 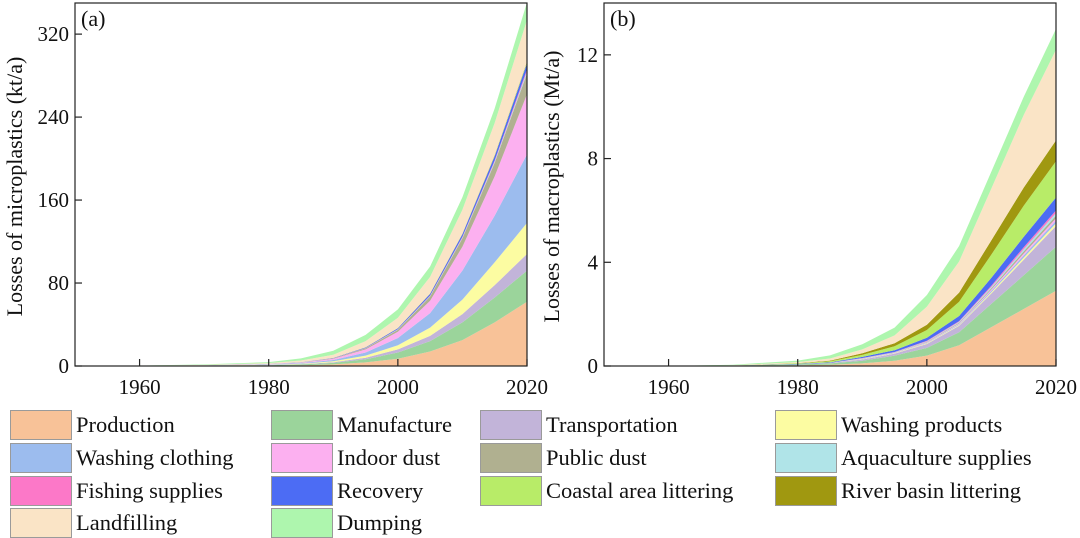 What do you see at coordinates (155, 457) in the screenshot?
I see `legend-label-washing-clothing: Washing clothing` at bounding box center [155, 457].